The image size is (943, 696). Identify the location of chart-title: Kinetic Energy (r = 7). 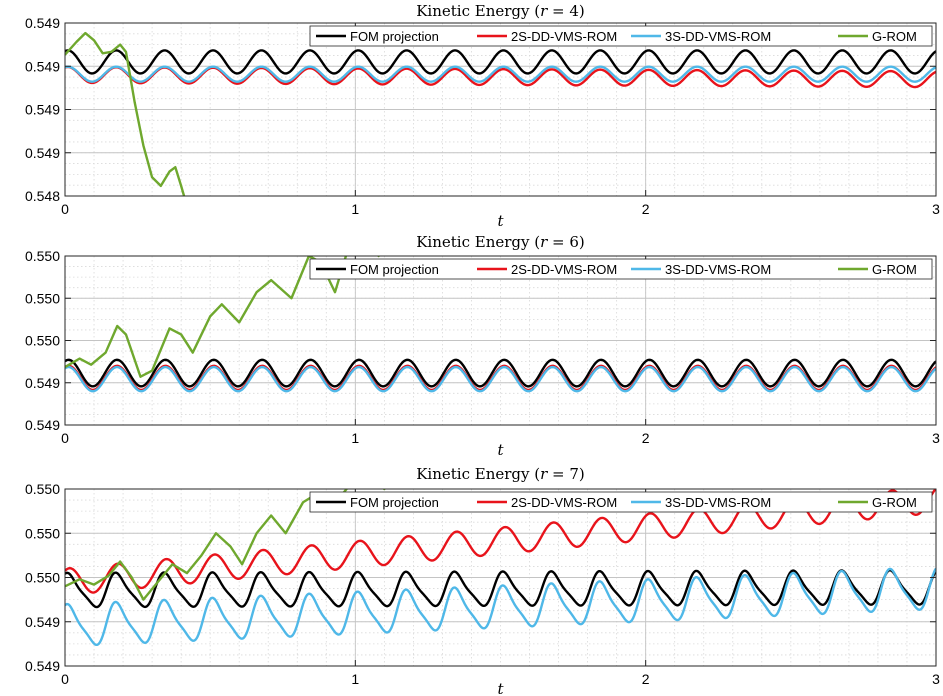
(500, 474).